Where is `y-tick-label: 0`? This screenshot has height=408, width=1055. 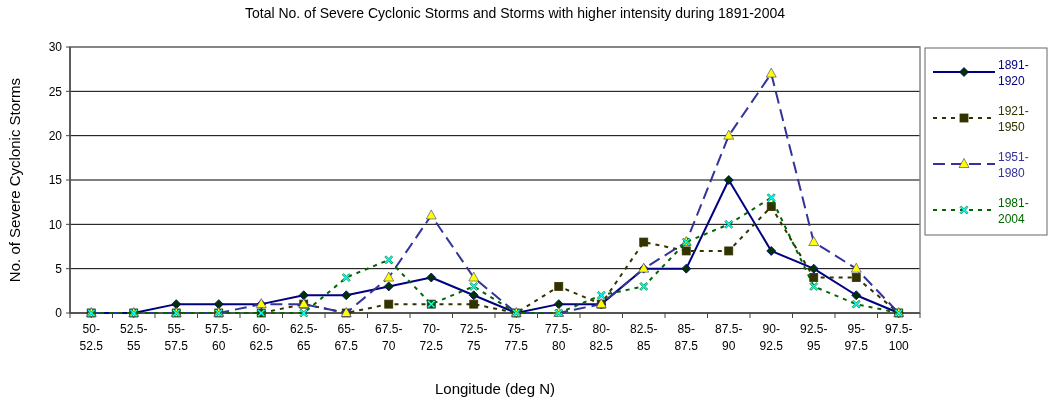 y-tick-label: 0 is located at coordinates (59, 313).